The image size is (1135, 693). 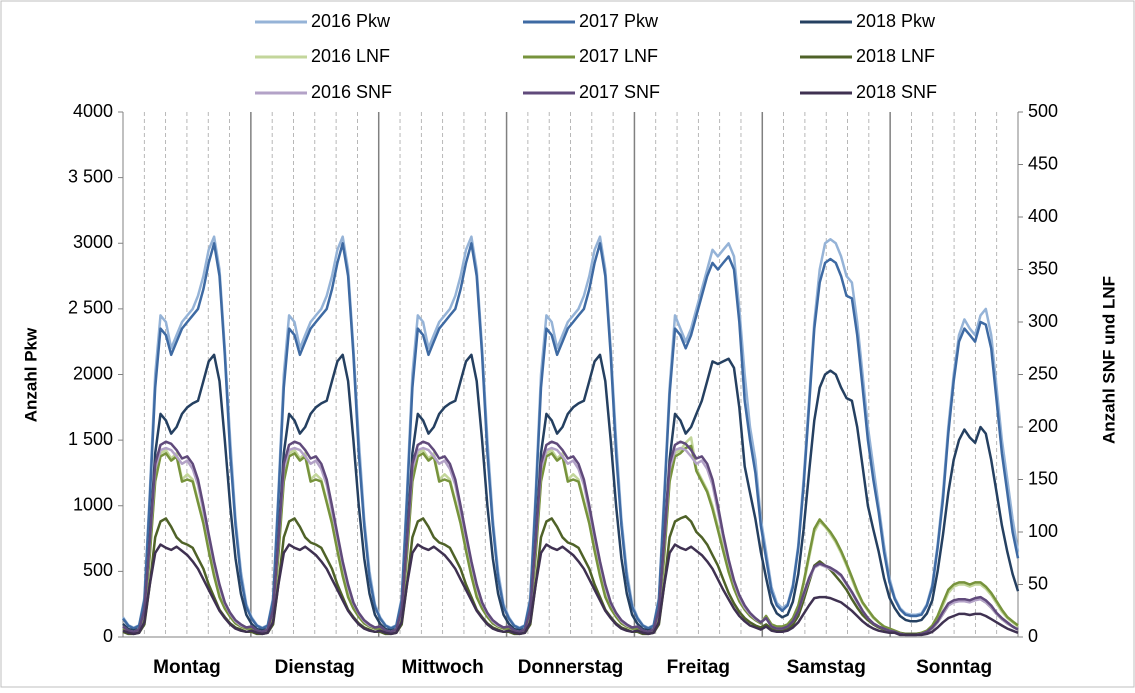 I want to click on y-tick-label: 500, so click(x=98, y=570).